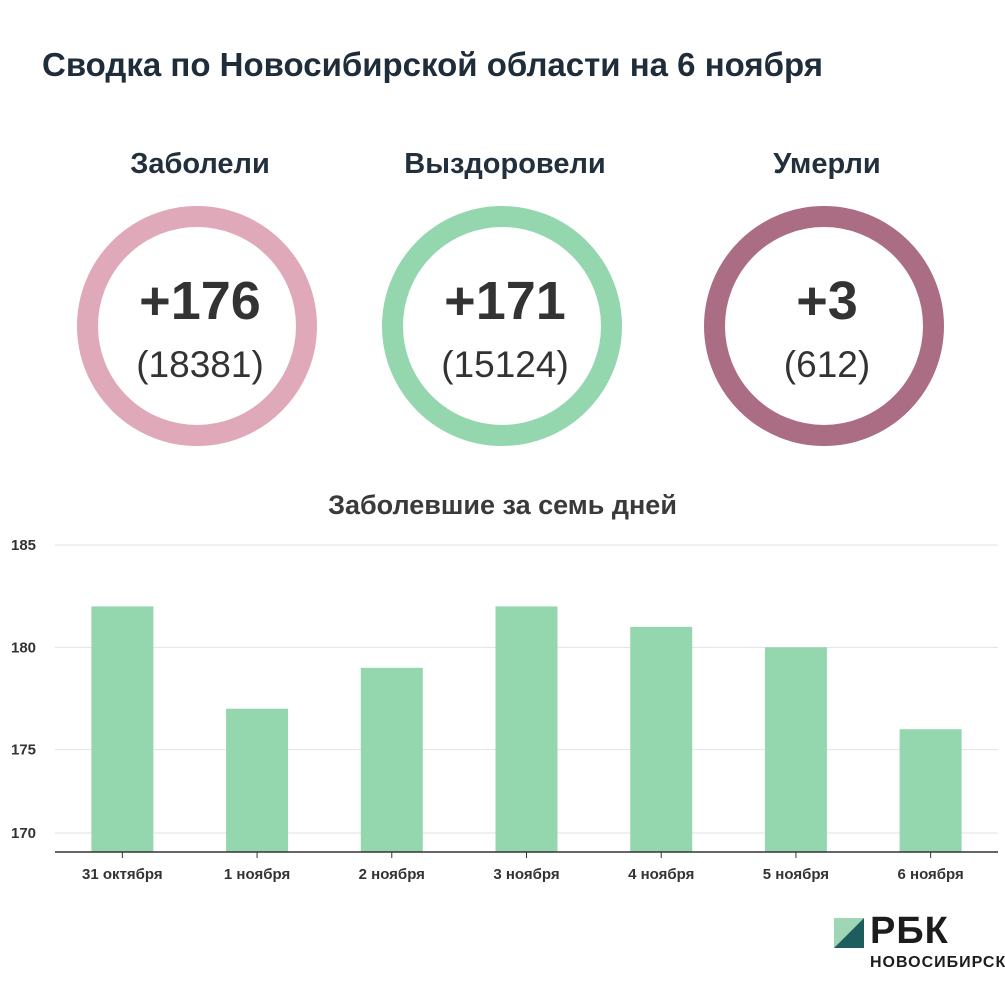 This screenshot has height=1005, width=1005. What do you see at coordinates (796, 874) in the screenshot?
I see `x-tick-label: 5 ноября` at bounding box center [796, 874].